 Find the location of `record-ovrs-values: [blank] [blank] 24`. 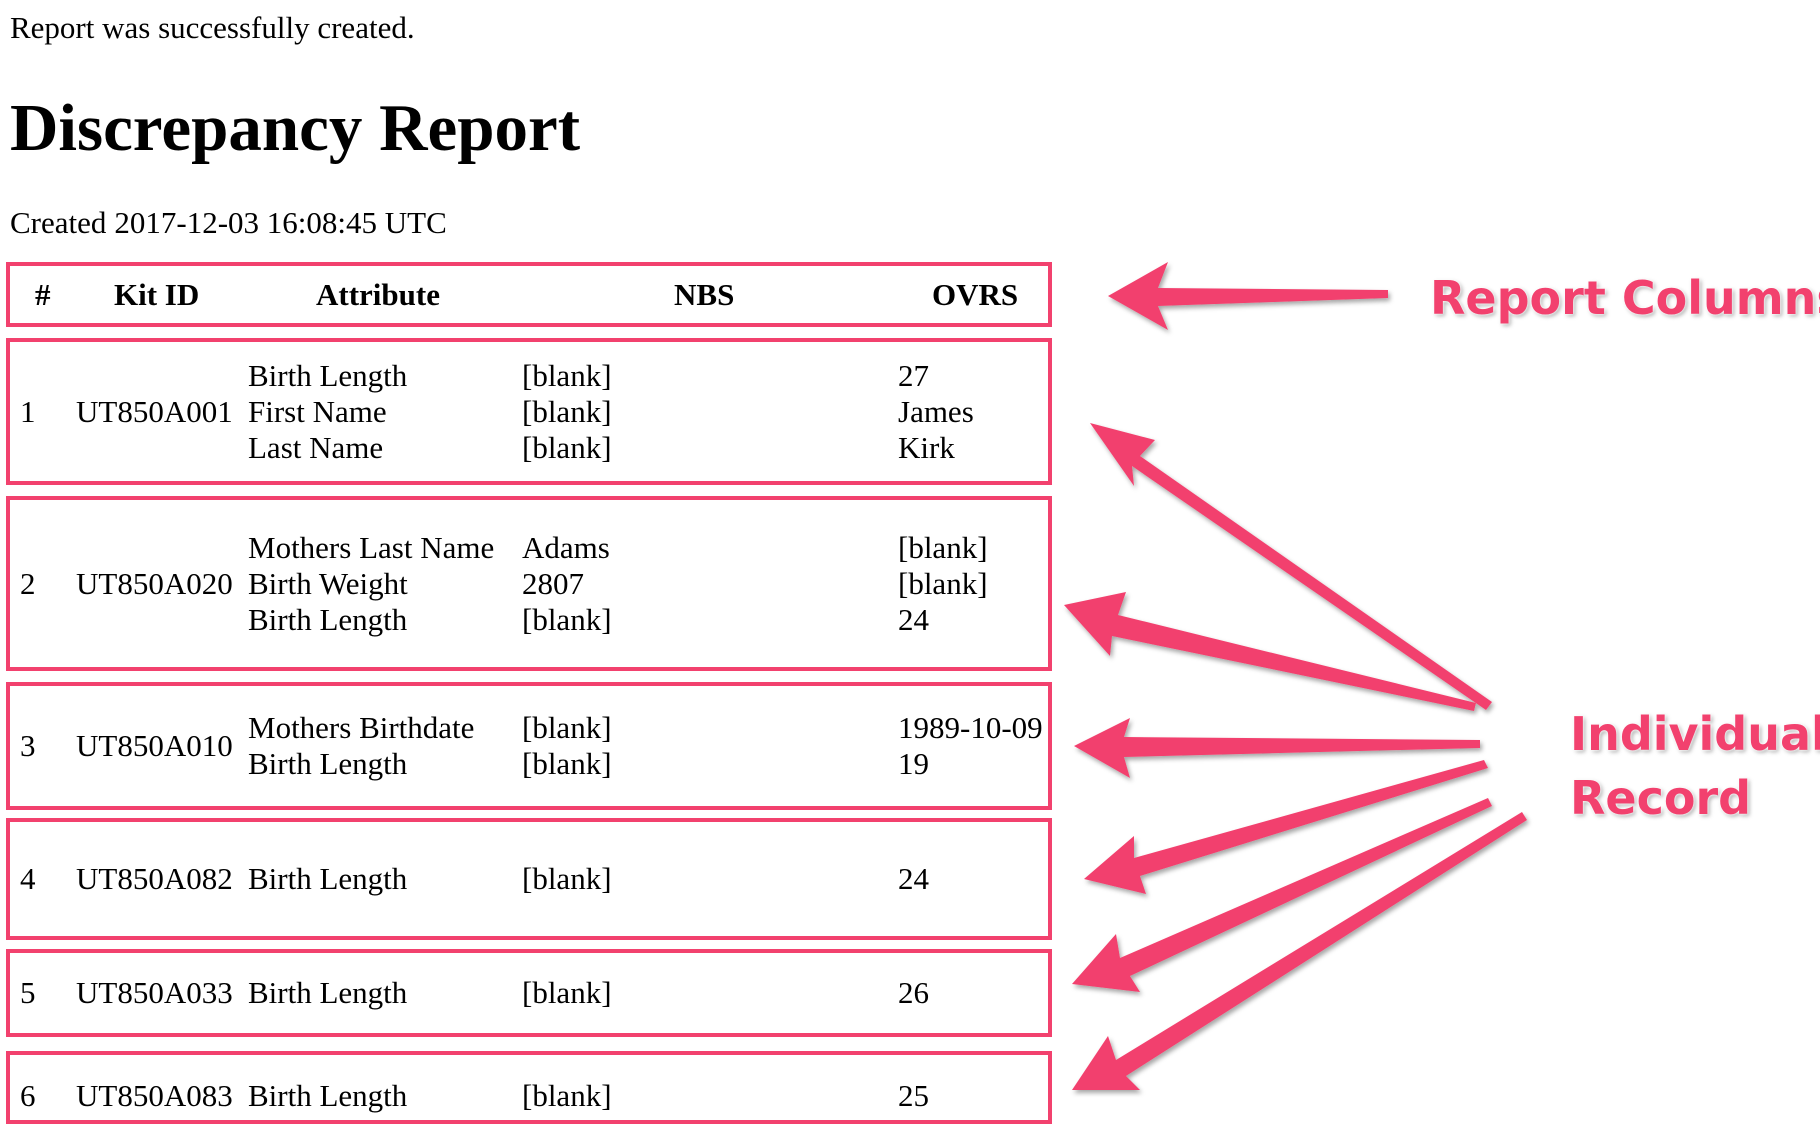

record-ovrs-values: [blank] [blank] 24 is located at coordinates (943, 584).